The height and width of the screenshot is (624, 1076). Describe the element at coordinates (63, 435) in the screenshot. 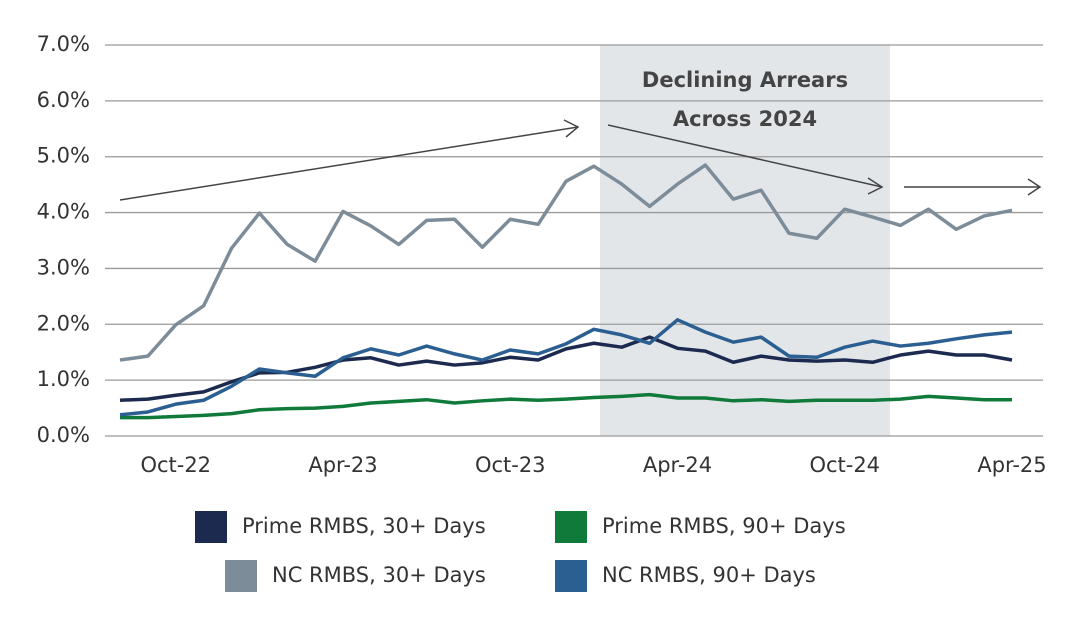

I see `y-tick-label: 0.0%` at that location.